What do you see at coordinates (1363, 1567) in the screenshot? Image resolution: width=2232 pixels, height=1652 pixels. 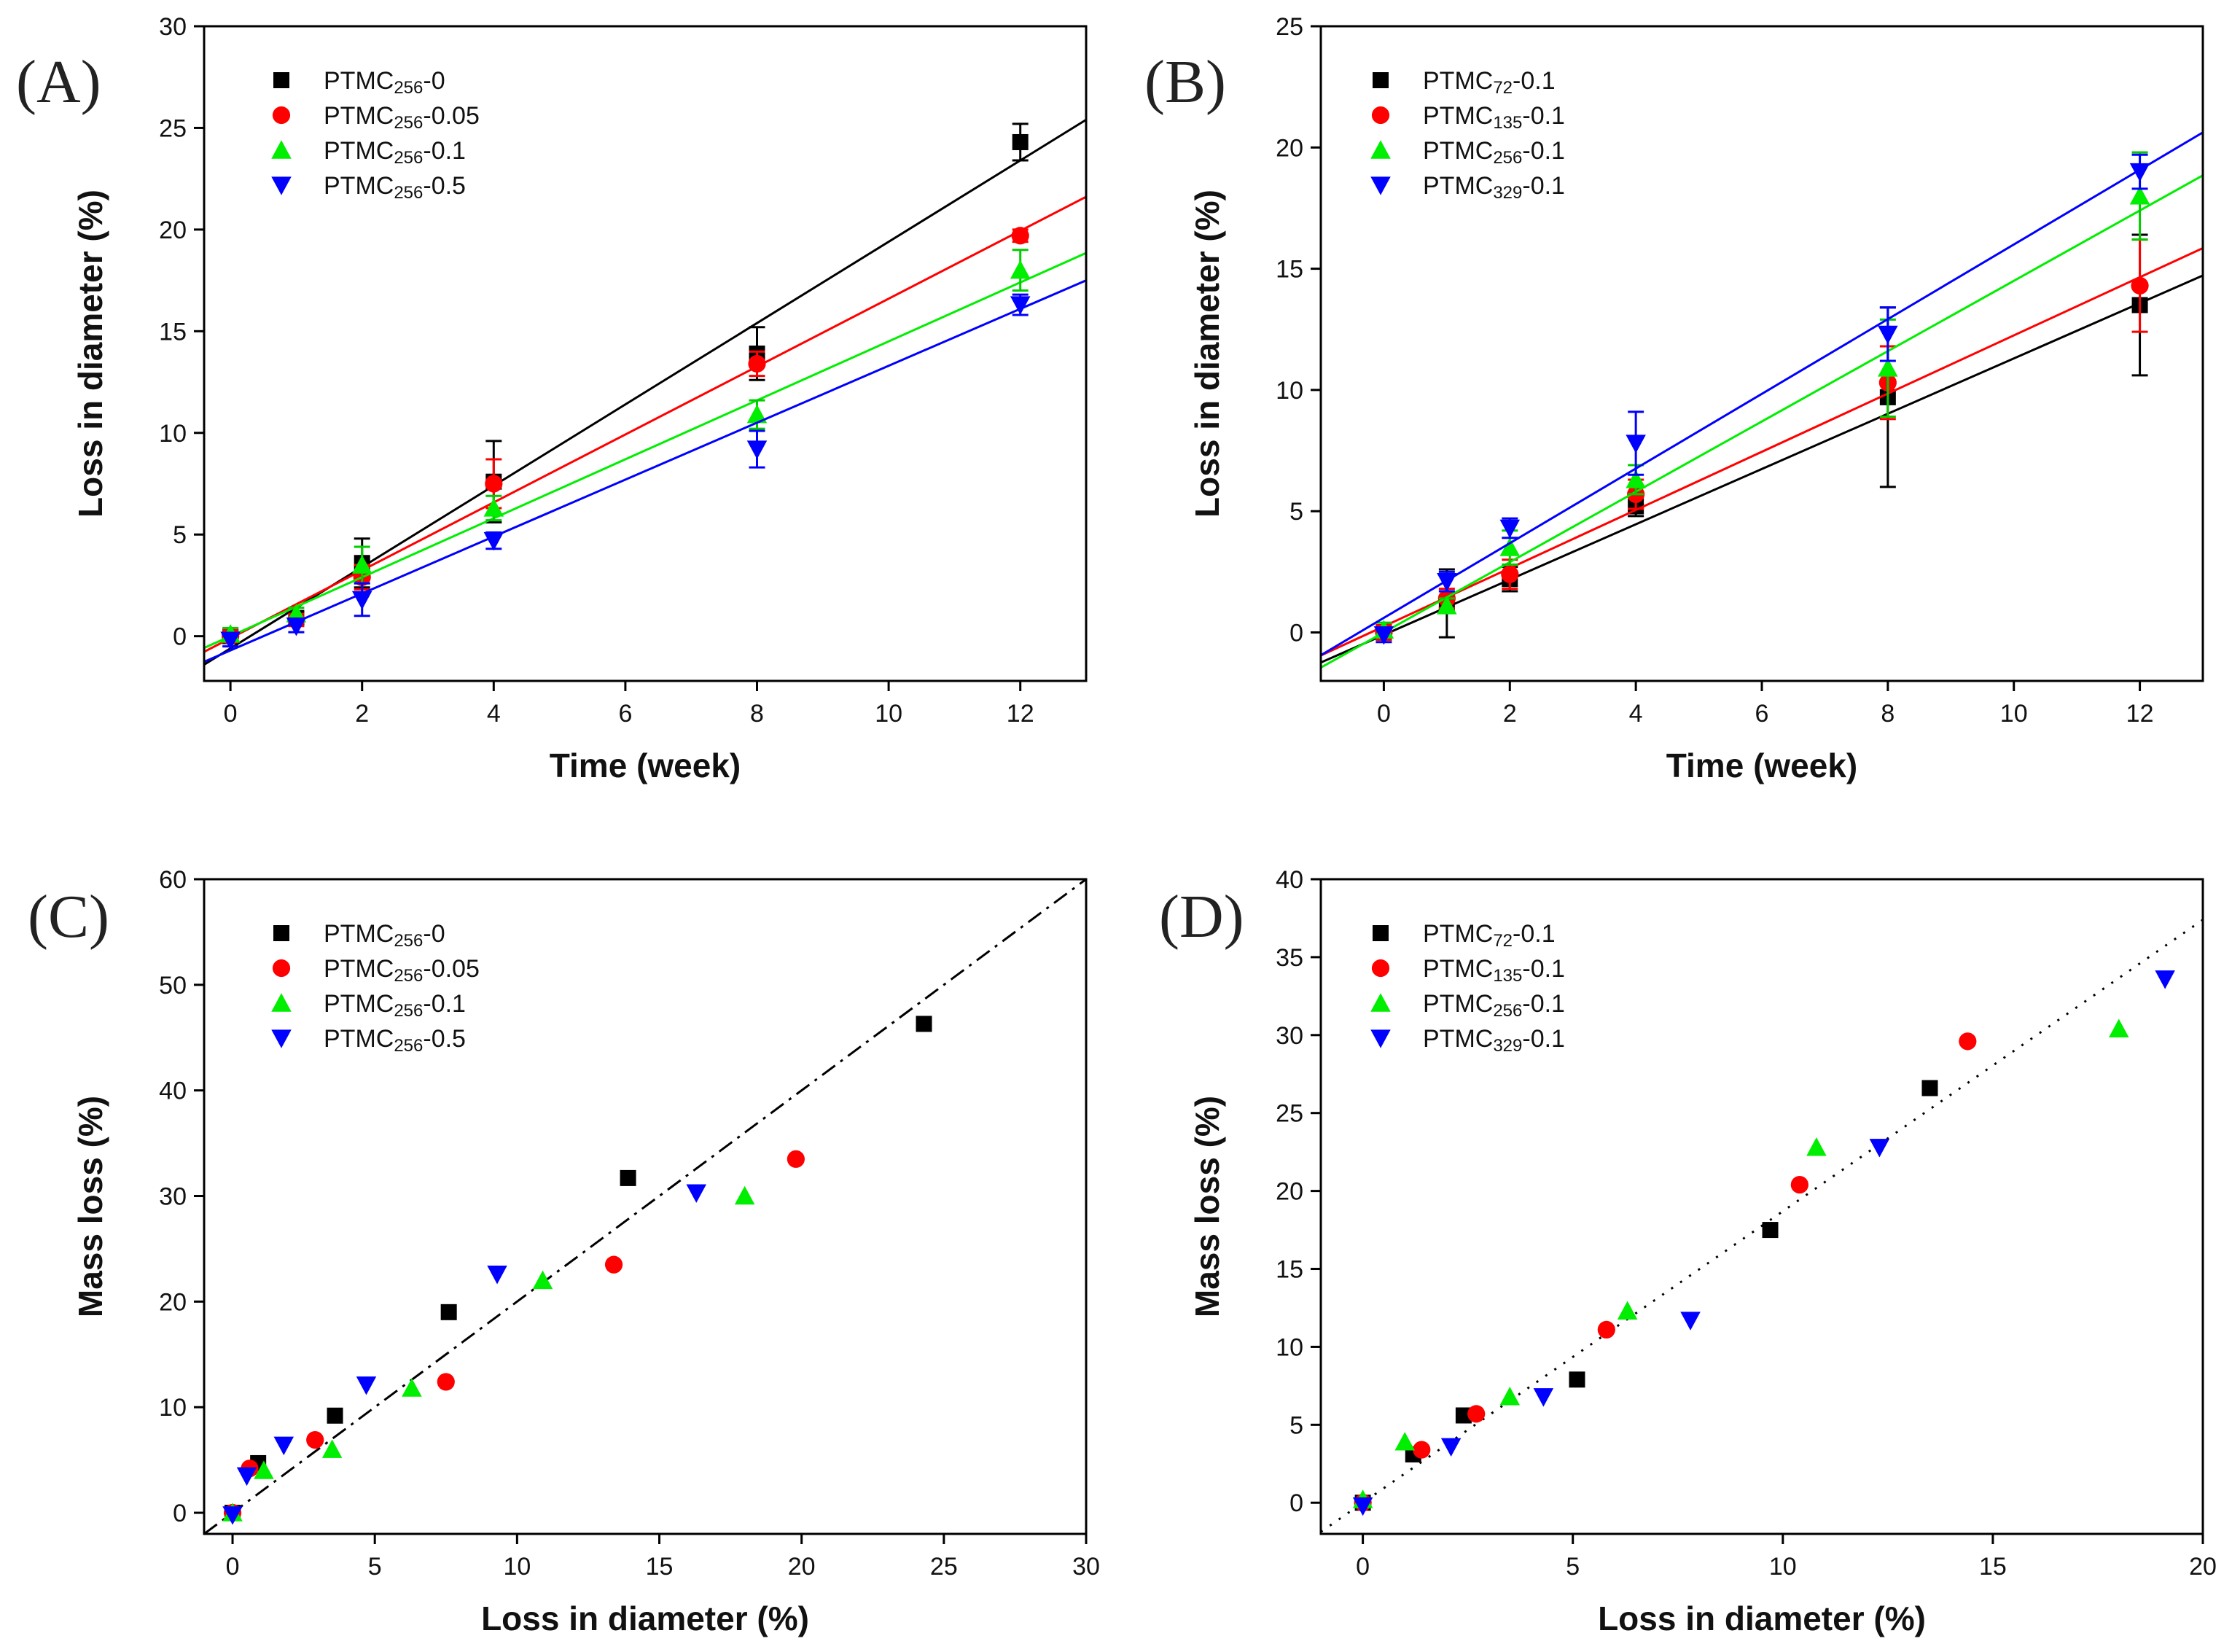 I see `x-tick-label: 0` at bounding box center [1363, 1567].